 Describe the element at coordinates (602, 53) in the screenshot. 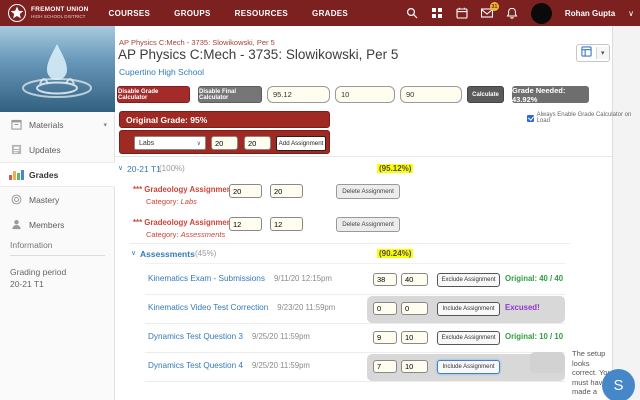

I see `view-options-caret-icon: ▾` at that location.